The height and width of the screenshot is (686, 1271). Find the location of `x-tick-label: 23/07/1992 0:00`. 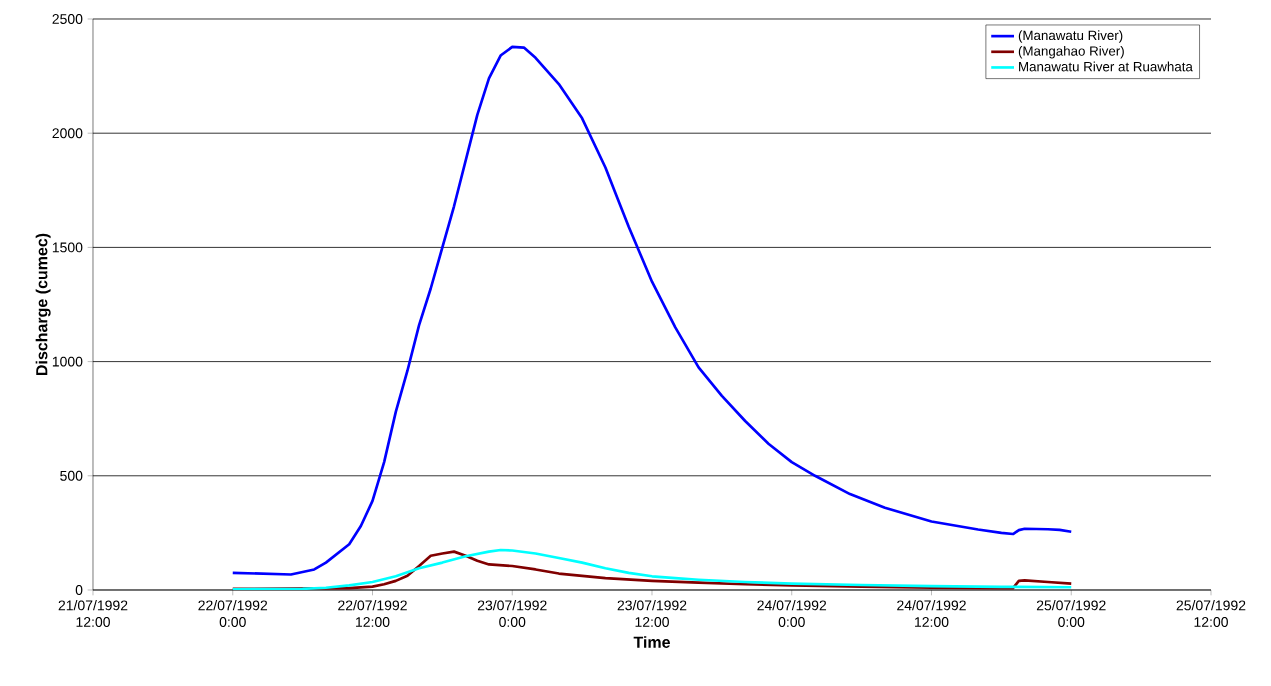

x-tick-label: 23/07/1992 0:00 is located at coordinates (512, 613).